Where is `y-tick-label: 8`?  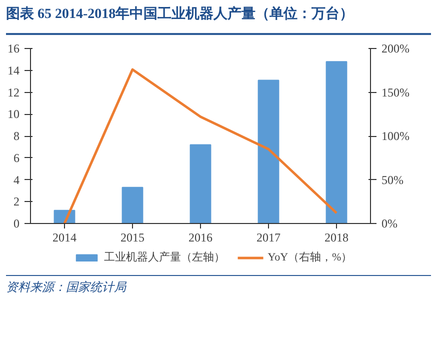 y-tick-label: 8 is located at coordinates (17, 136).